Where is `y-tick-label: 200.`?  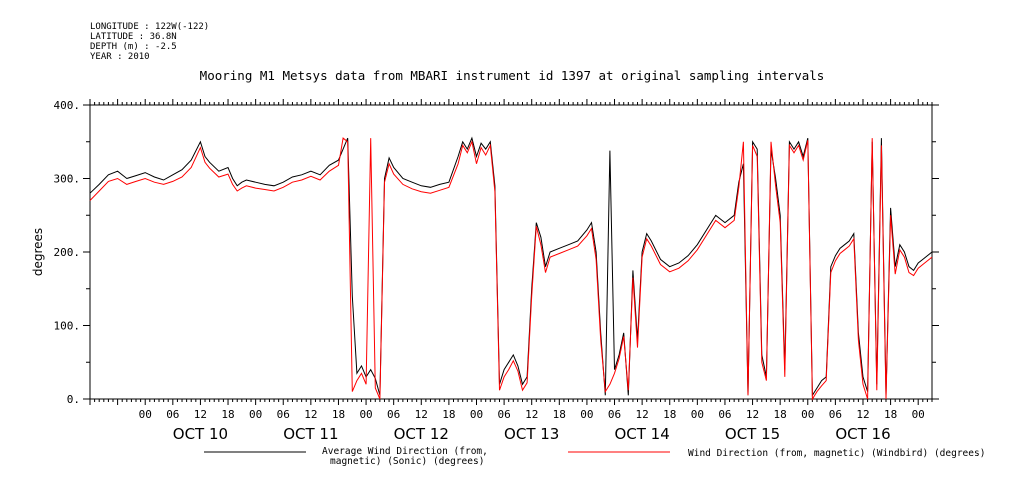 y-tick-label: 200. is located at coordinates (67, 252).